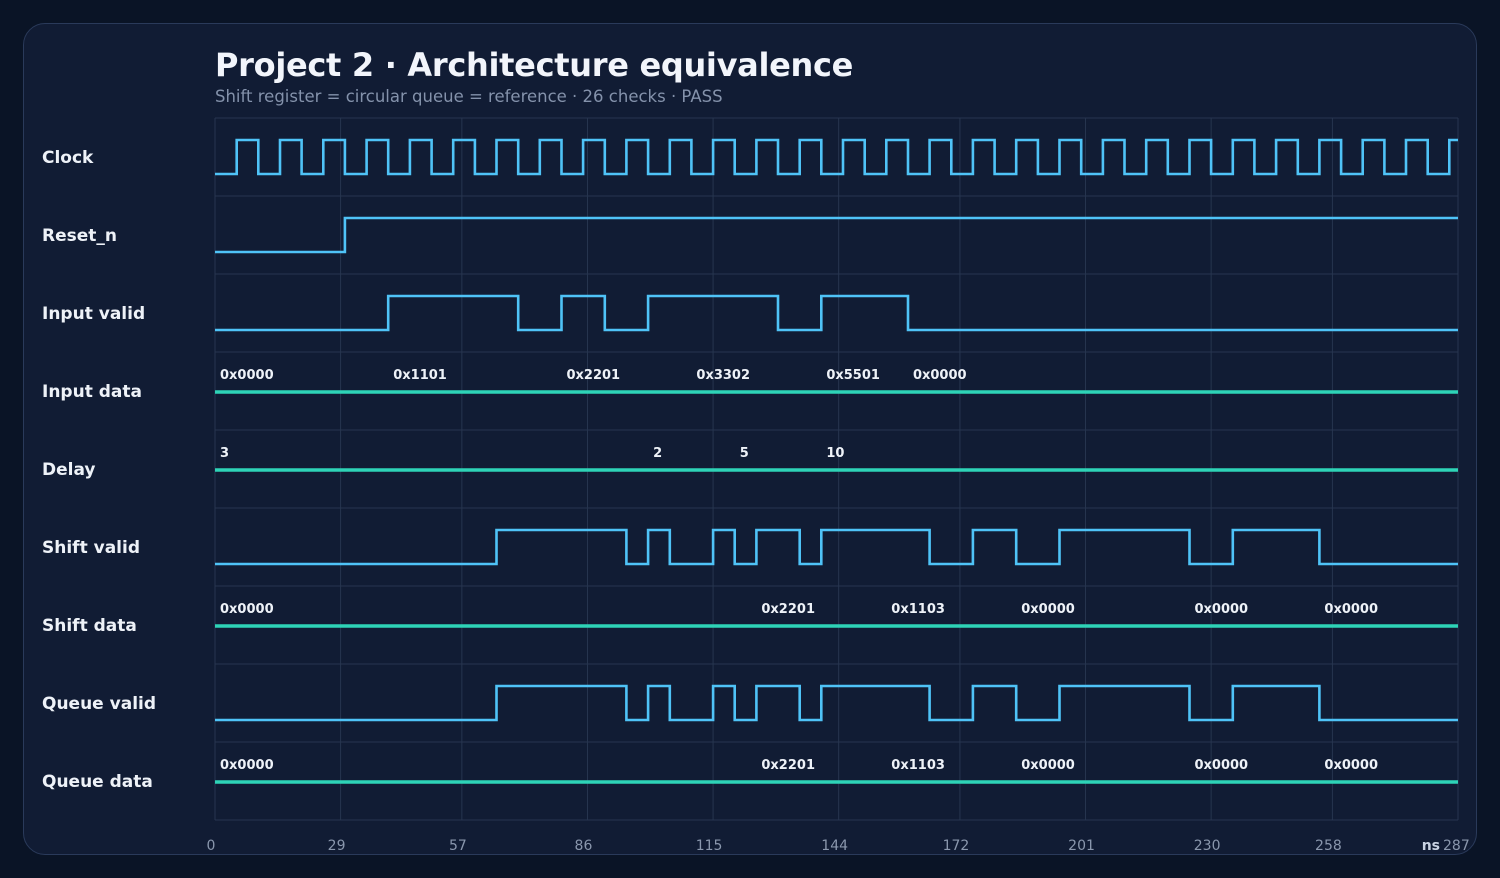 This screenshot has width=1500, height=878. Describe the element at coordinates (1207, 846) in the screenshot. I see `x-tick-label: 230` at that location.